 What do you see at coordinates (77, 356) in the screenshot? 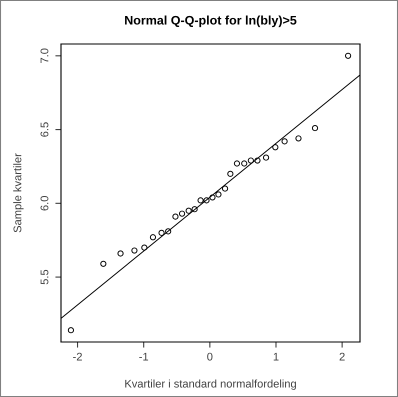
I see `x-tick-label: -2` at bounding box center [77, 356].